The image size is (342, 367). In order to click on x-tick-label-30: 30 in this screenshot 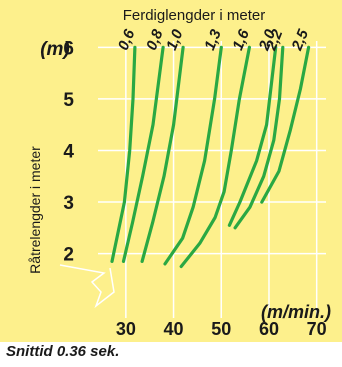, I will do `click(126, 329)`.